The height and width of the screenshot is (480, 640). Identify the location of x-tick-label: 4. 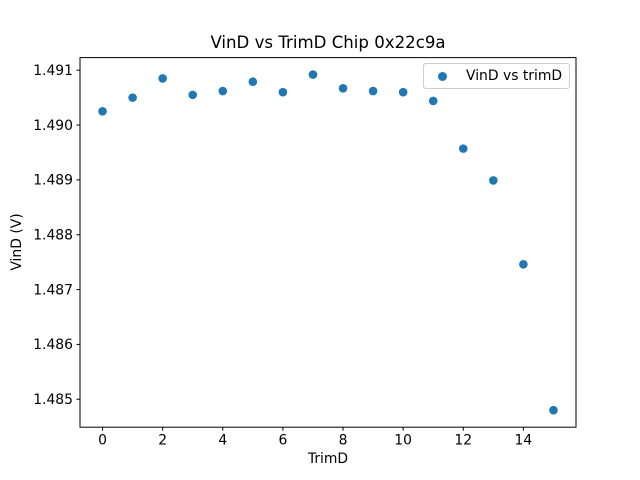
(222, 440).